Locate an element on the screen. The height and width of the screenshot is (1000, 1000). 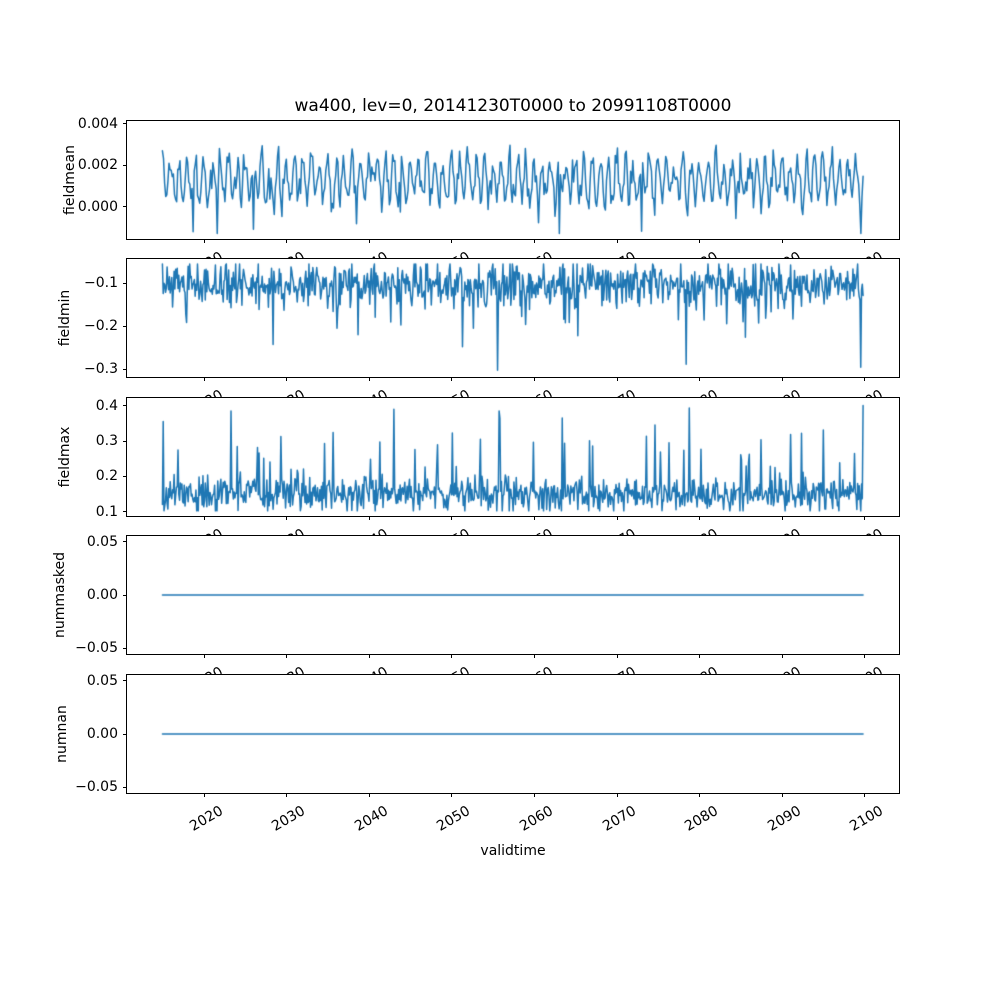
numnan-ylabel: numnan is located at coordinates (62, 734).